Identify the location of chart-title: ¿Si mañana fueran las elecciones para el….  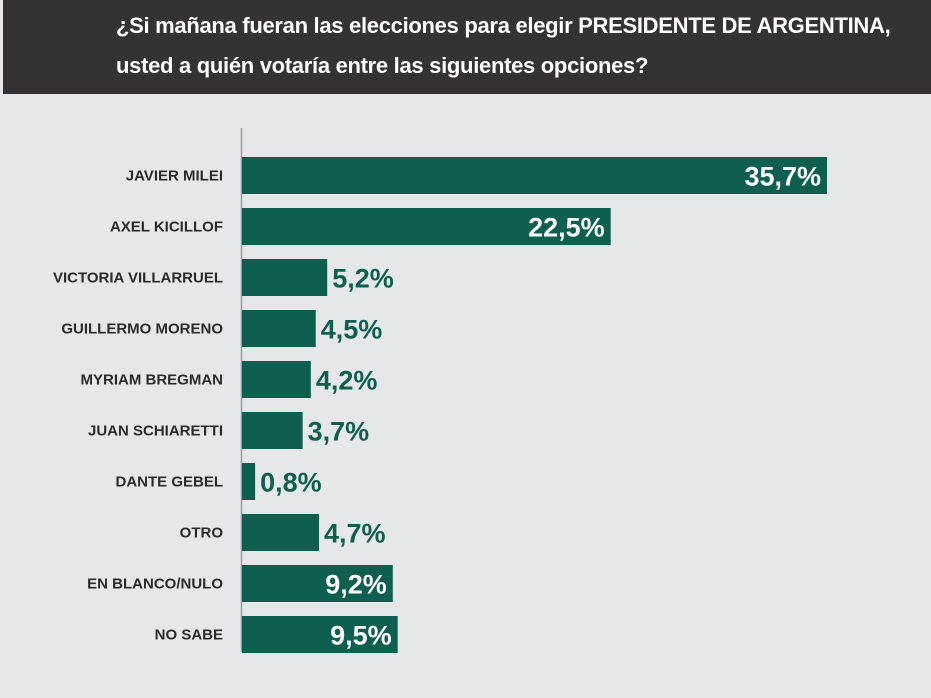
(503, 45).